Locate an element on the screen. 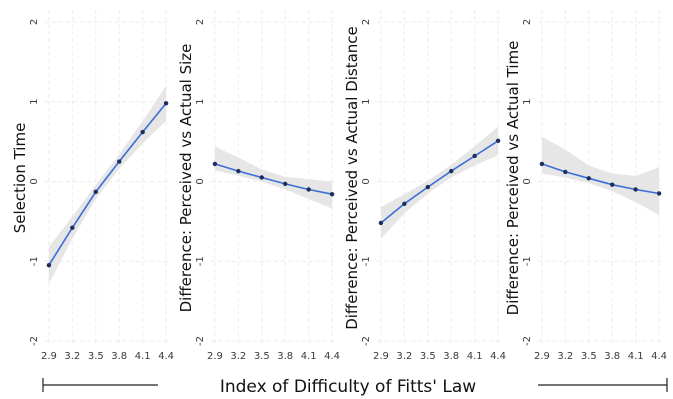  x-axis-label-bracket is located at coordinates (355, 385).